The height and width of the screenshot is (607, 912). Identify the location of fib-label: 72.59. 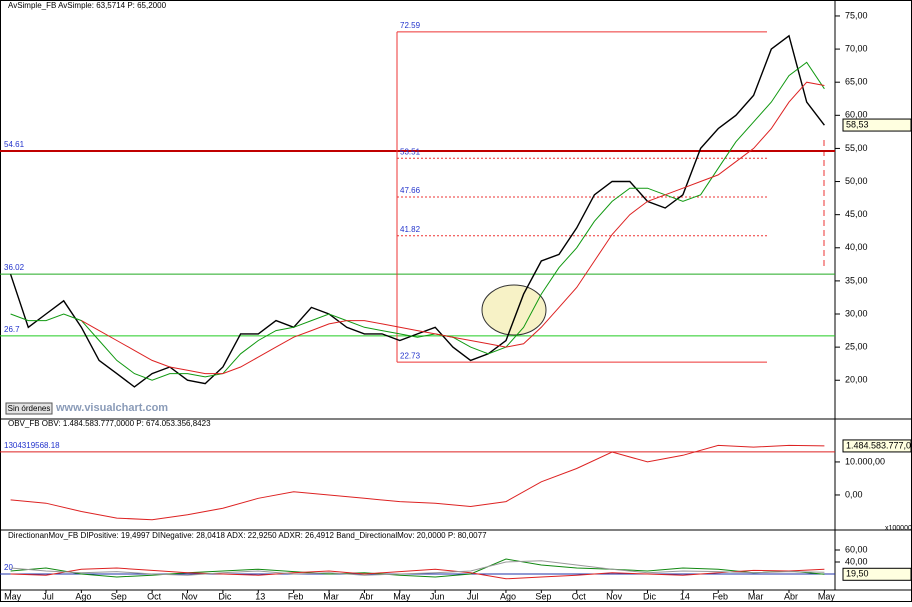
(410, 25).